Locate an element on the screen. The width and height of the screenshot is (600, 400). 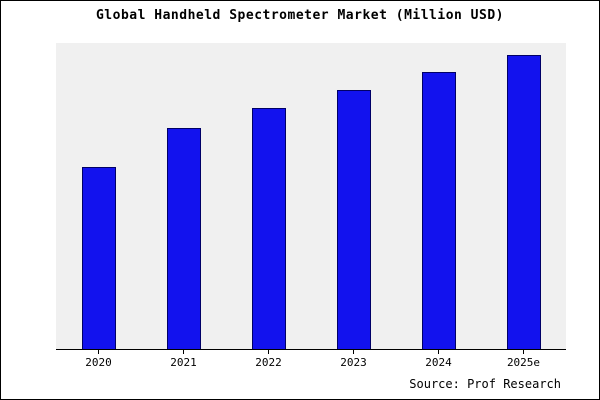
x-axis-labels: 2020 2021 2022 2023 2024 2025e is located at coordinates (311, 361).